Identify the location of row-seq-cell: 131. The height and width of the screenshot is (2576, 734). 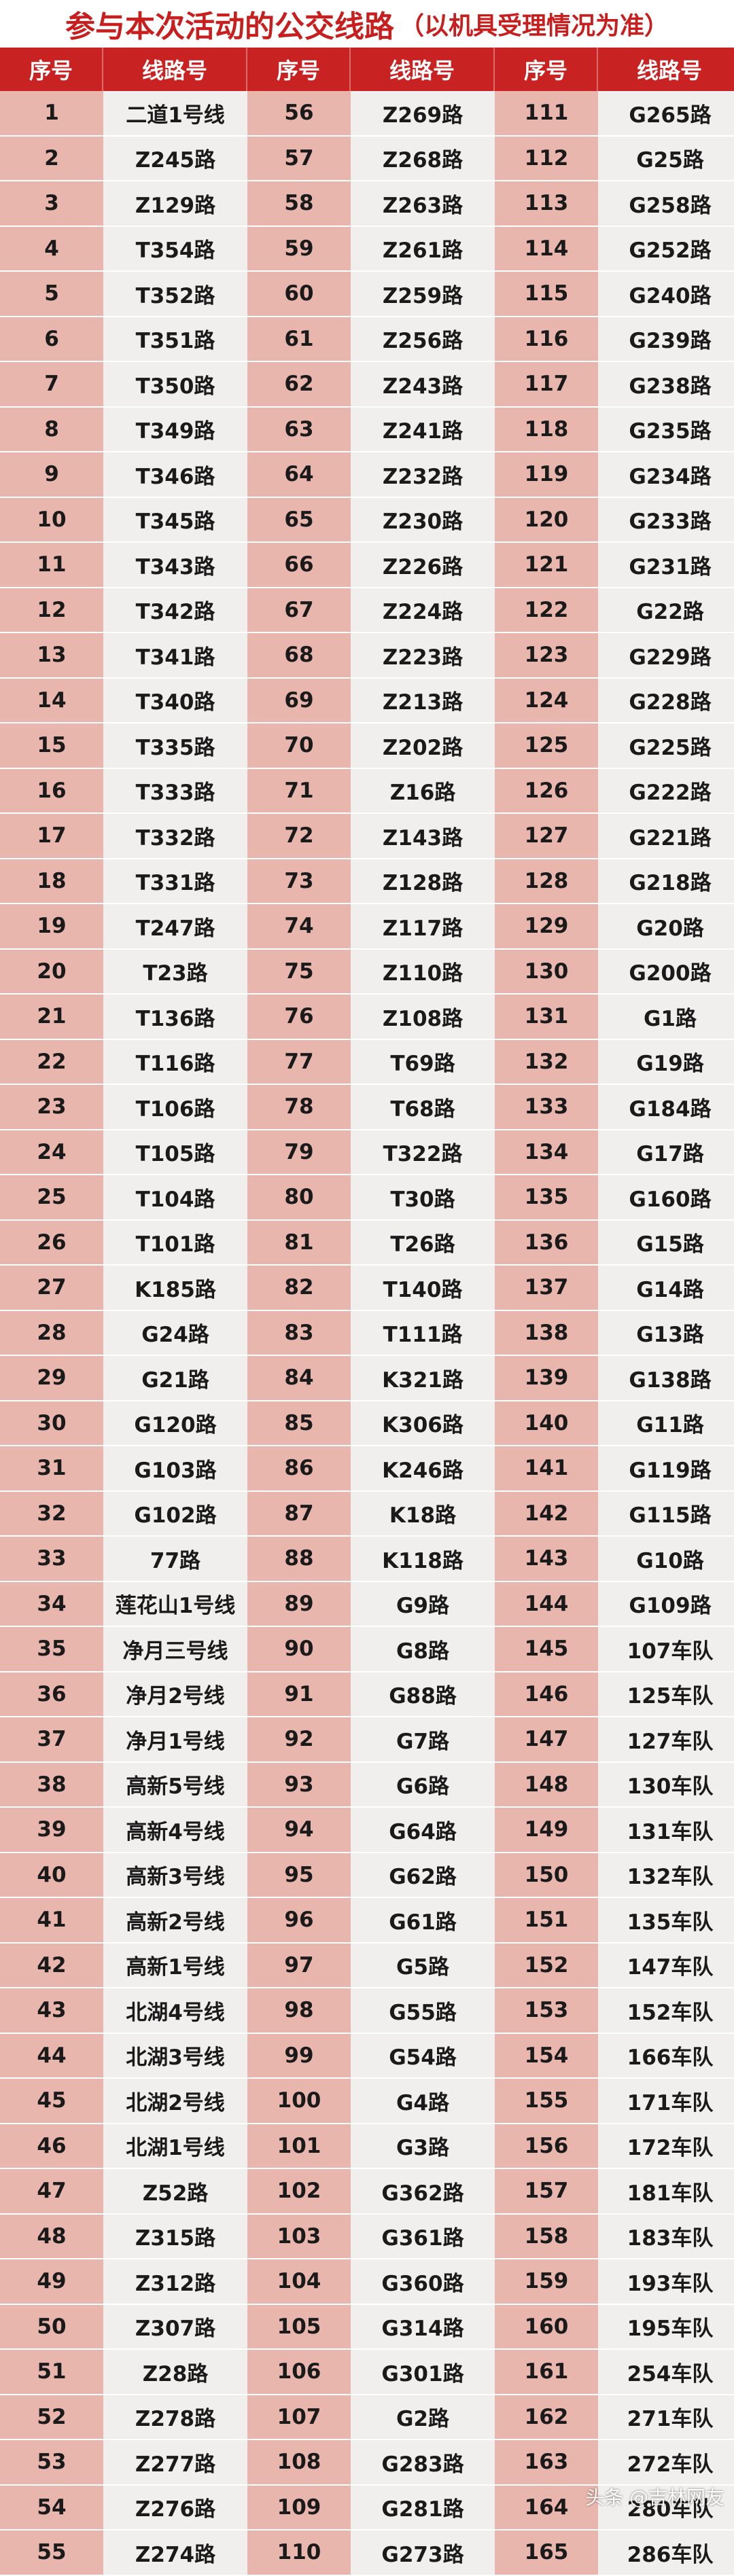
(546, 1017).